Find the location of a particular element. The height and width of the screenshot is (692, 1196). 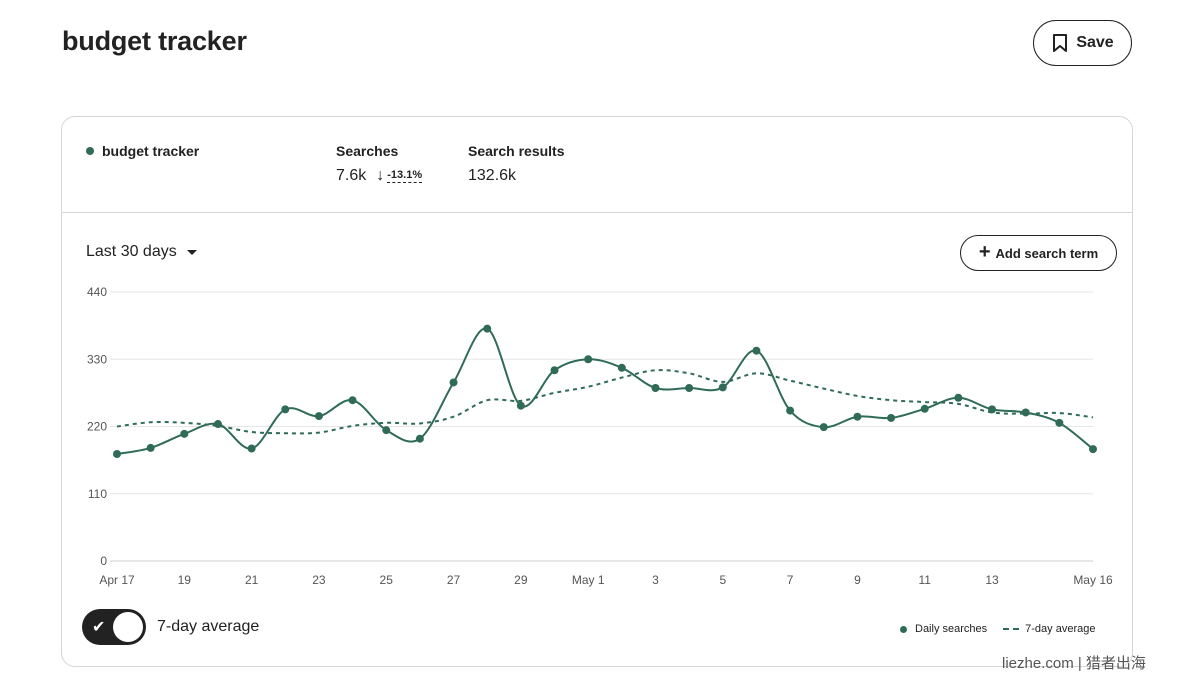

x-tick-label: 23 is located at coordinates (319, 580).